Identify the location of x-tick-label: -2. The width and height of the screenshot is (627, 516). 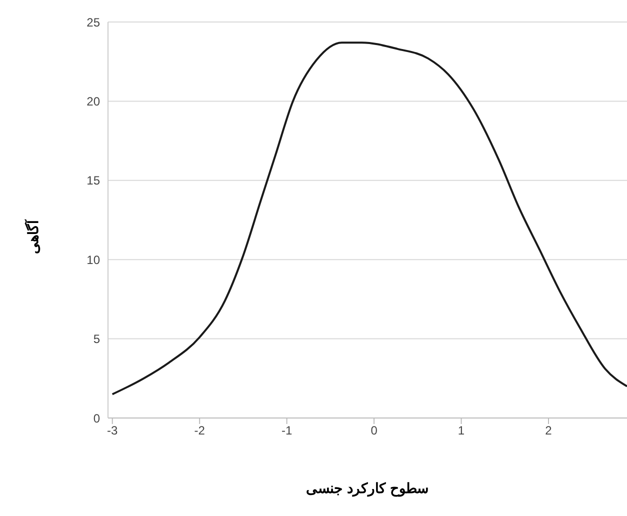
(200, 431).